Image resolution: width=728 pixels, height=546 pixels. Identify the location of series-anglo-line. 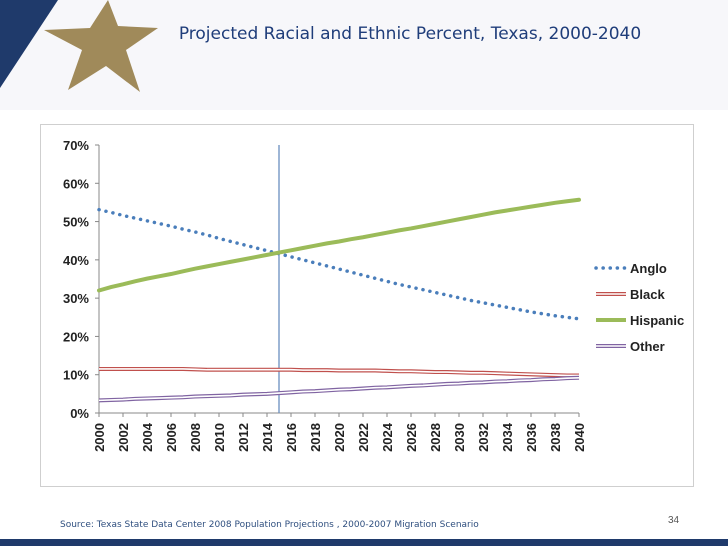
(339, 264).